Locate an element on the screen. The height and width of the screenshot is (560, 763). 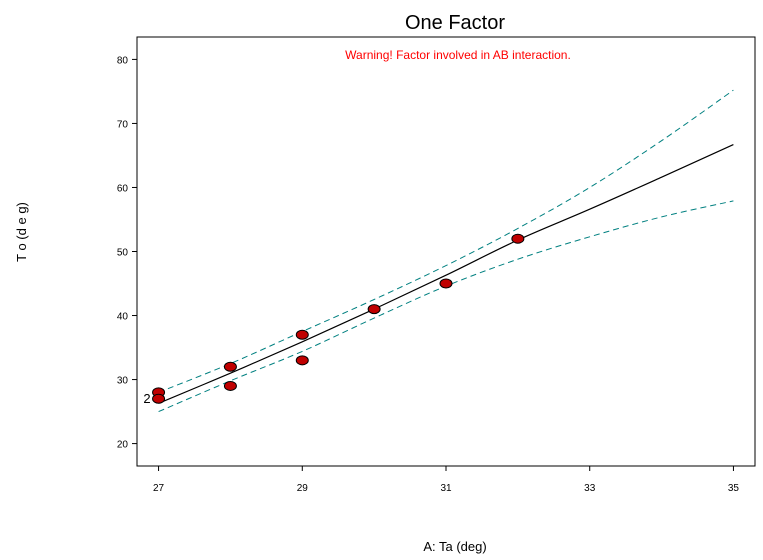
y-tick-label: 20 is located at coordinates (123, 445).